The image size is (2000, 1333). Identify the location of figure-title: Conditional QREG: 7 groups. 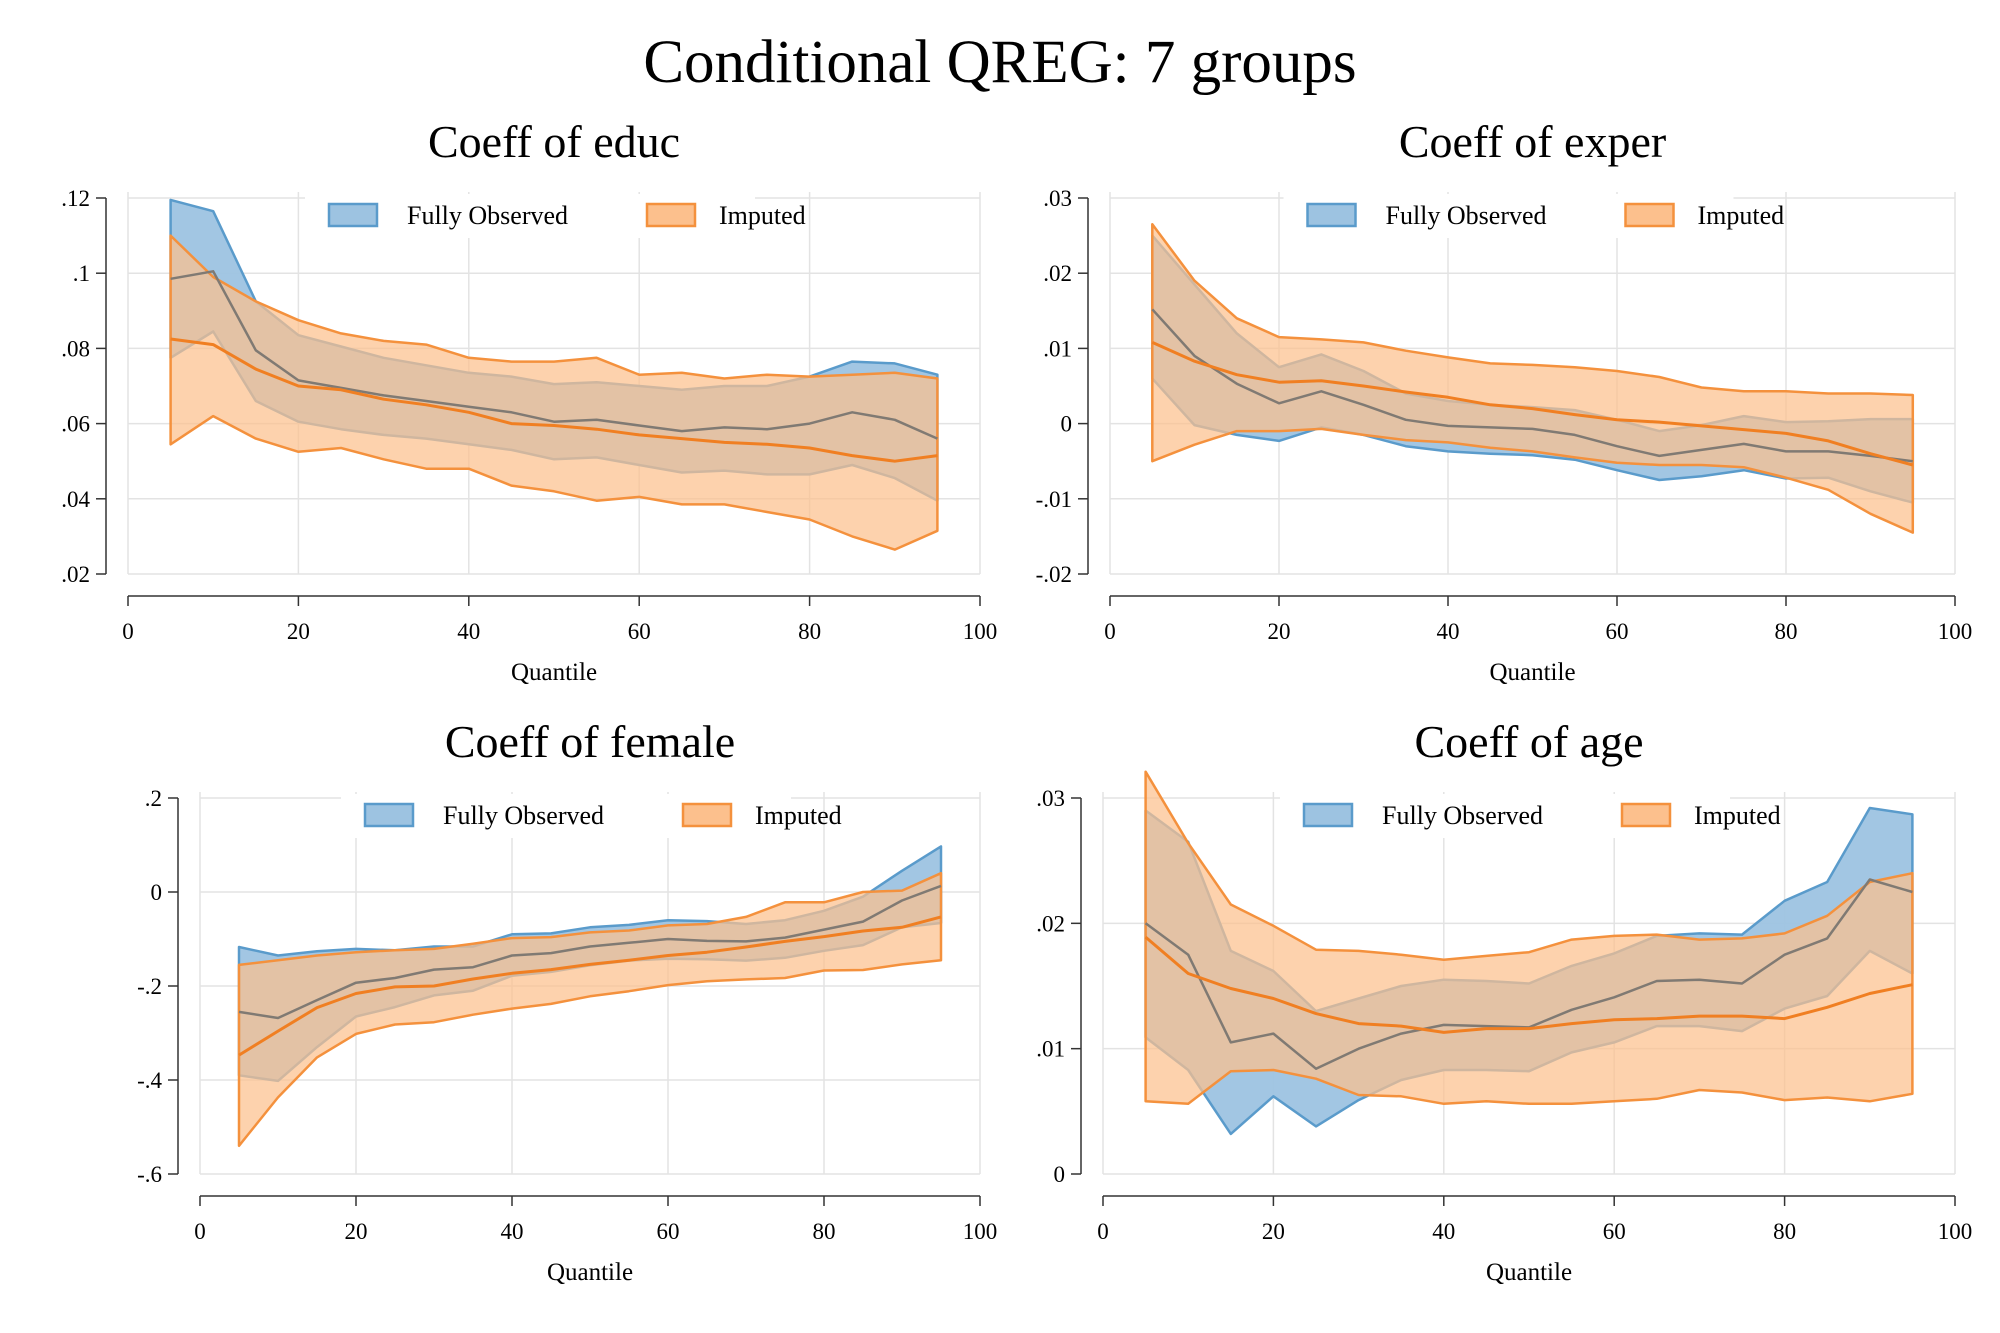
(1000, 62).